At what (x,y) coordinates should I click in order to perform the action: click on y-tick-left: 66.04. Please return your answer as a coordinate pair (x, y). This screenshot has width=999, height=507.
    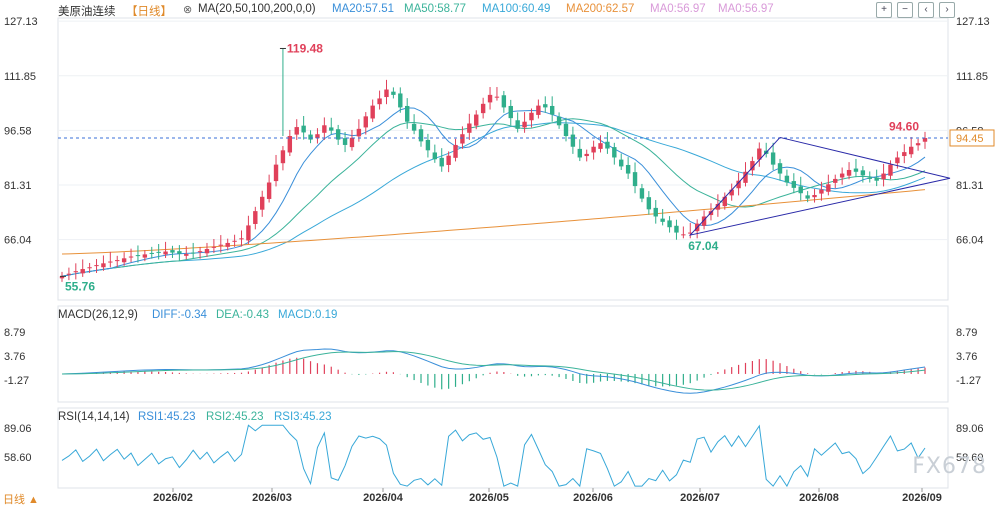
    Looking at the image, I should click on (18, 241).